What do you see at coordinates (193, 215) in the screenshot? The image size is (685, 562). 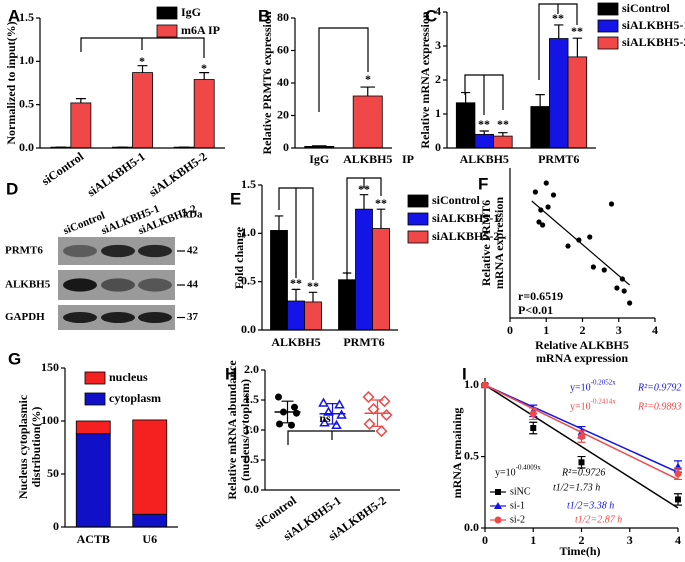 I see `unit-label: kDa` at bounding box center [193, 215].